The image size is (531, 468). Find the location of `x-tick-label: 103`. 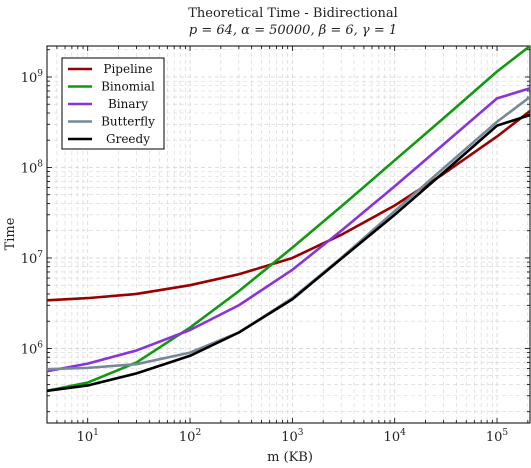

x-tick-label: 103 is located at coordinates (292, 436).